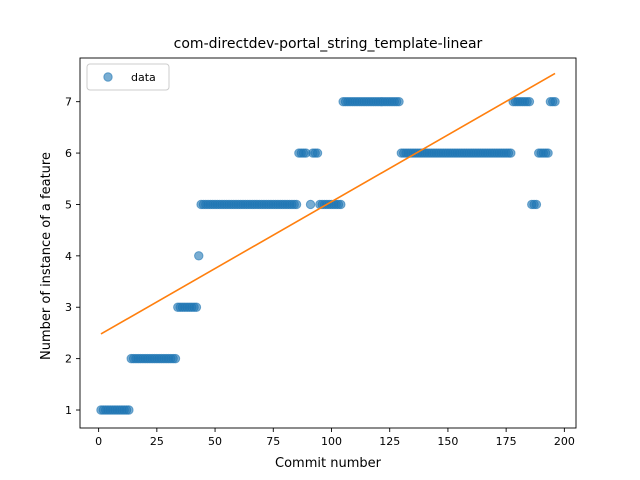  Describe the element at coordinates (108, 77) in the screenshot. I see `legend-marker` at that location.